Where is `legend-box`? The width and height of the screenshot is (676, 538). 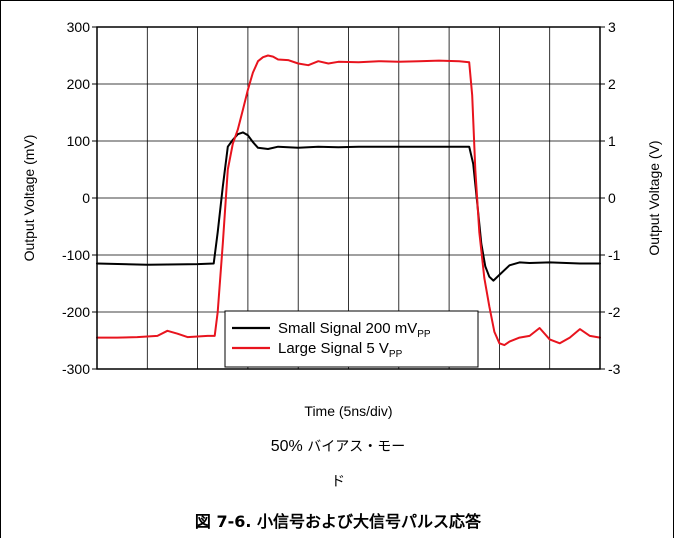 legend-box is located at coordinates (351, 339).